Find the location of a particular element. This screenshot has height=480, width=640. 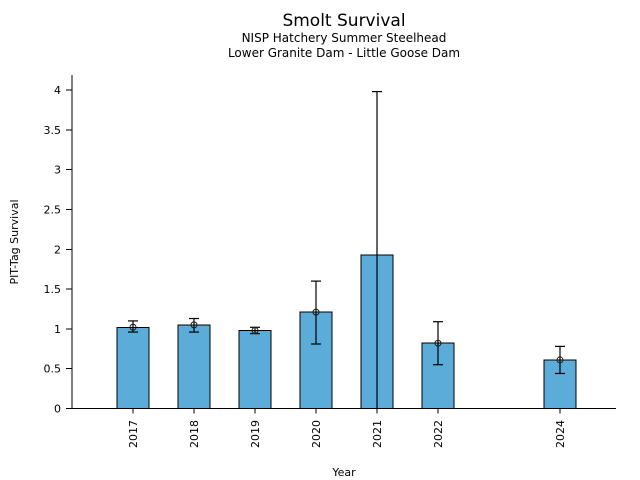

x-tick-label-2017: 2017 is located at coordinates (133, 434).